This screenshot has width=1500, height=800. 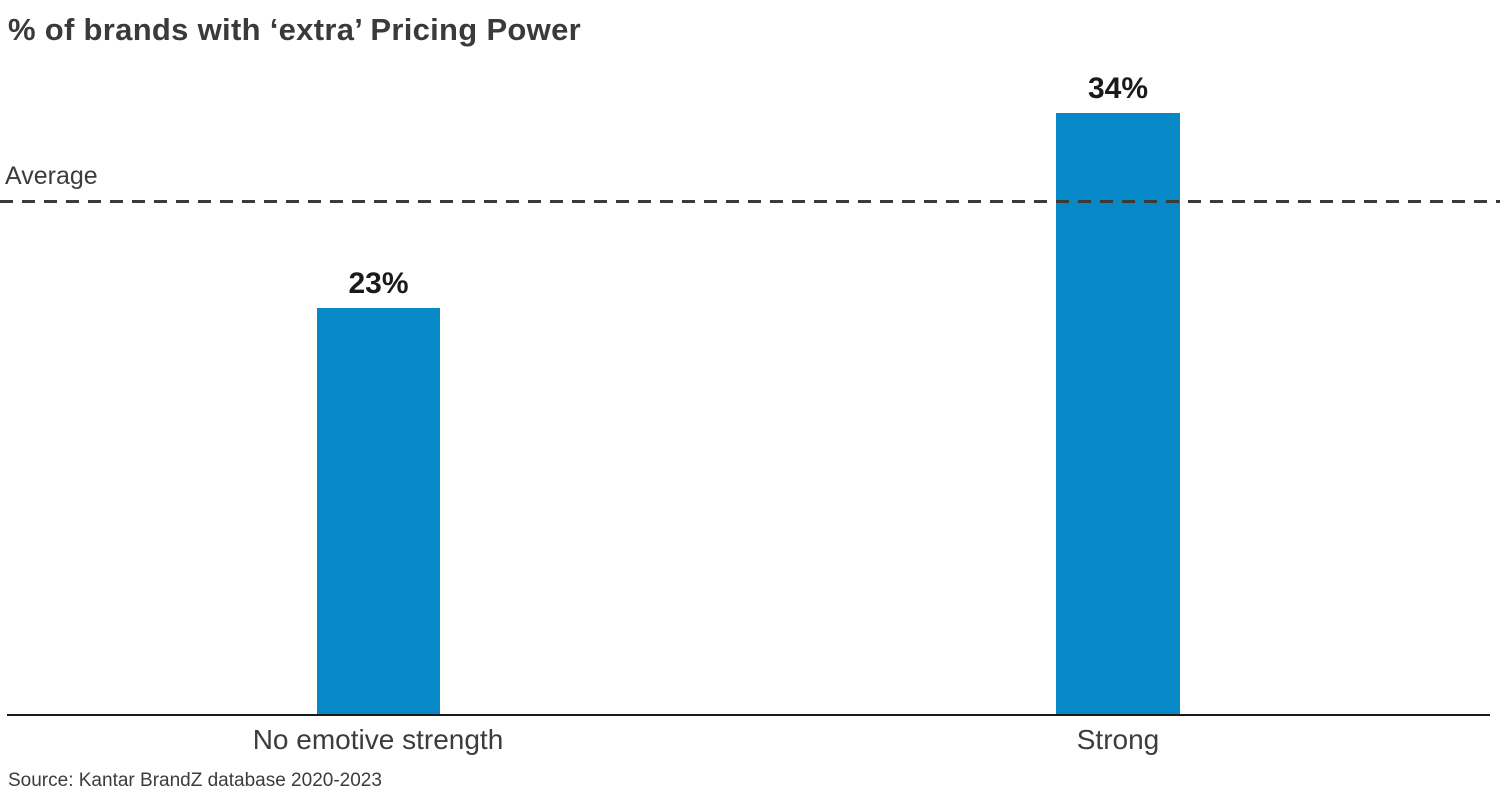 What do you see at coordinates (748, 715) in the screenshot?
I see `x-axis-line` at bounding box center [748, 715].